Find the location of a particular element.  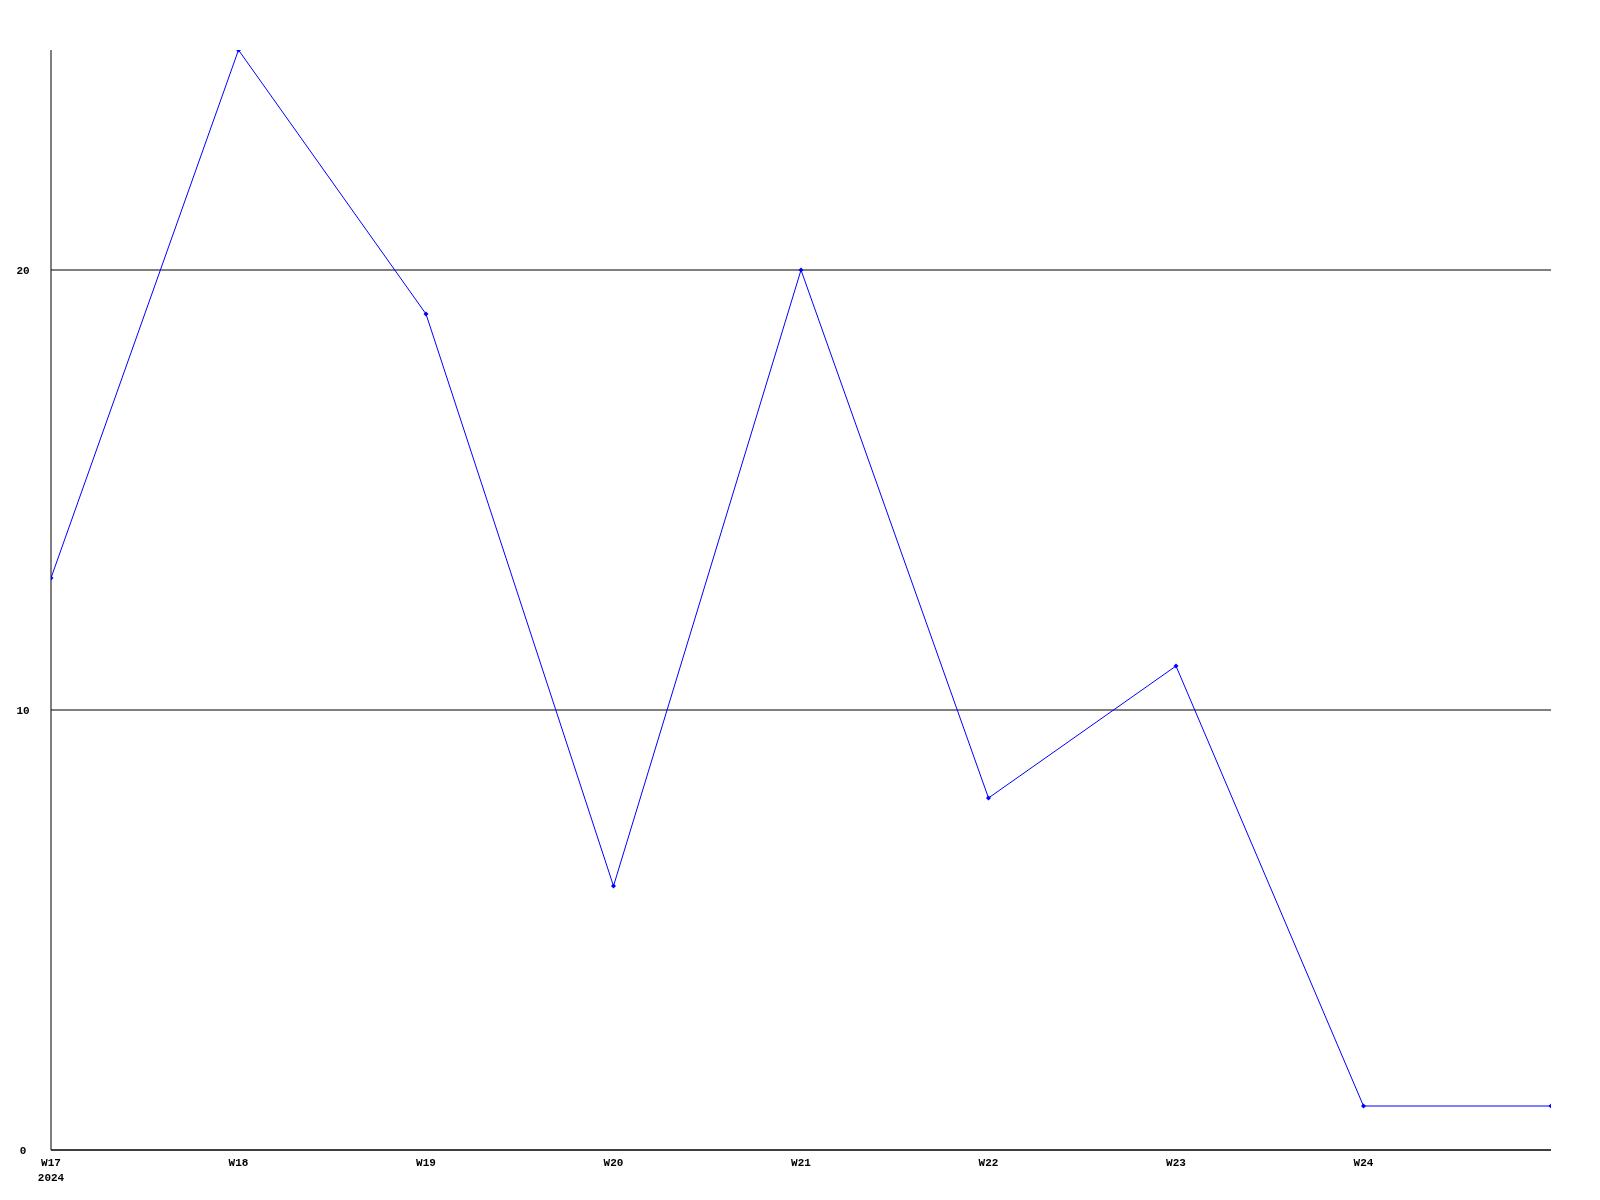

x-tick-label: W17 2024 is located at coordinates (51, 1170).